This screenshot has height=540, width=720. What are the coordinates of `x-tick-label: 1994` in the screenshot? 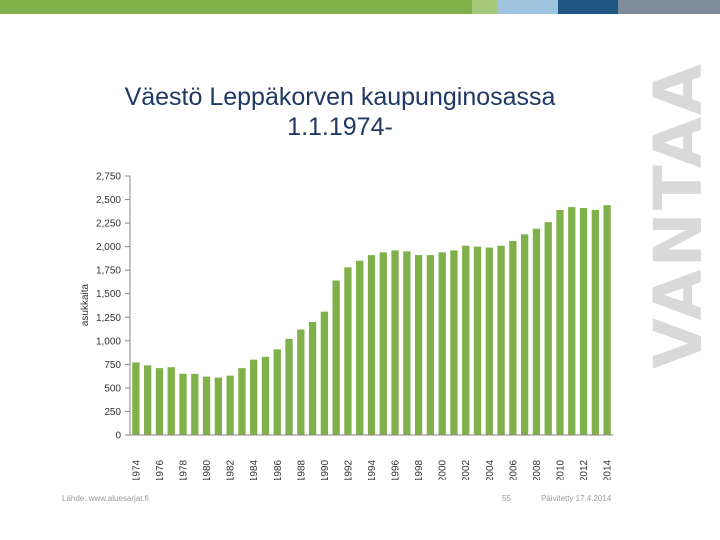 It's located at (372, 469).